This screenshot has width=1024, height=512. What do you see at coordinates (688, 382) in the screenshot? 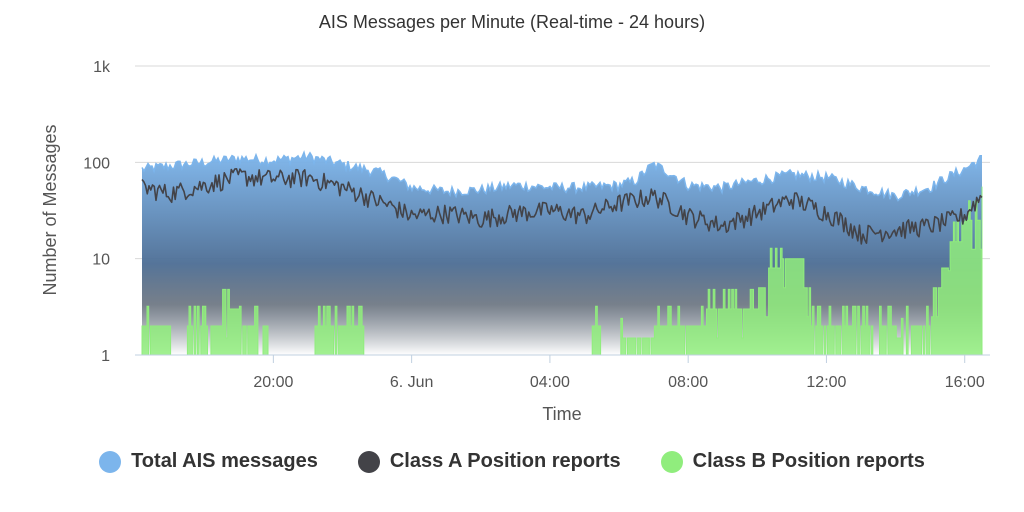
I see `x-tick-label: 08:00` at bounding box center [688, 382].